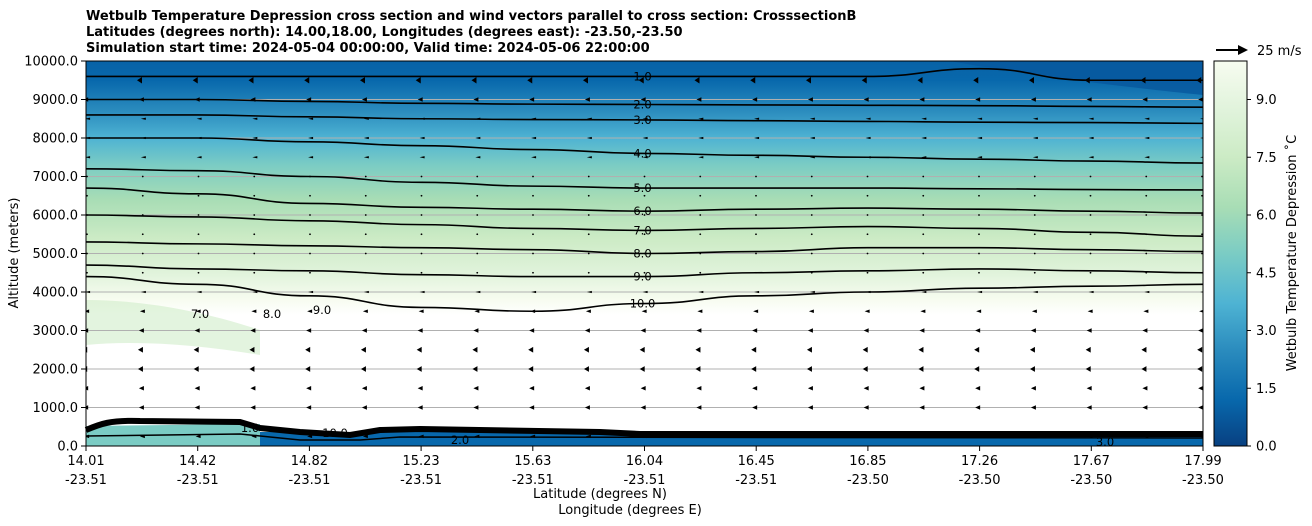  Describe the element at coordinates (642, 188) in the screenshot. I see `contour-label: 5.0` at that location.